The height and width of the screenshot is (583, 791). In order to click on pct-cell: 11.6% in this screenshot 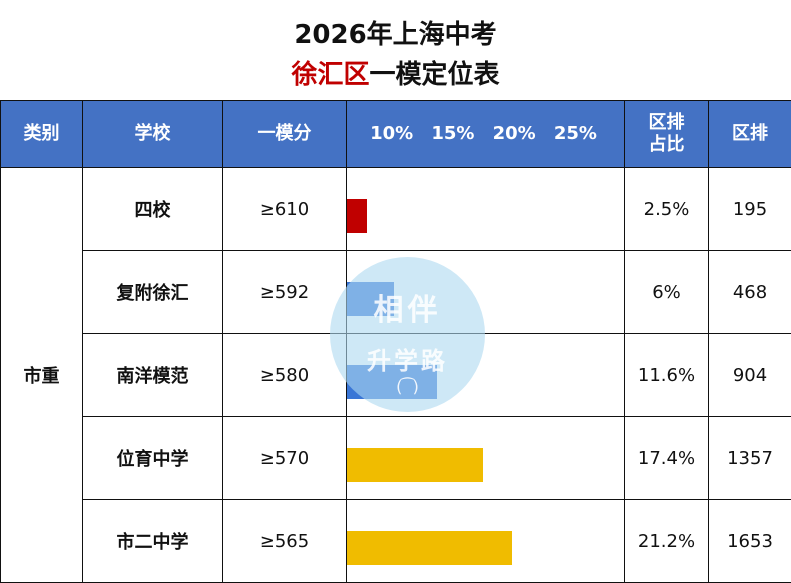, I will do `click(667, 375)`.